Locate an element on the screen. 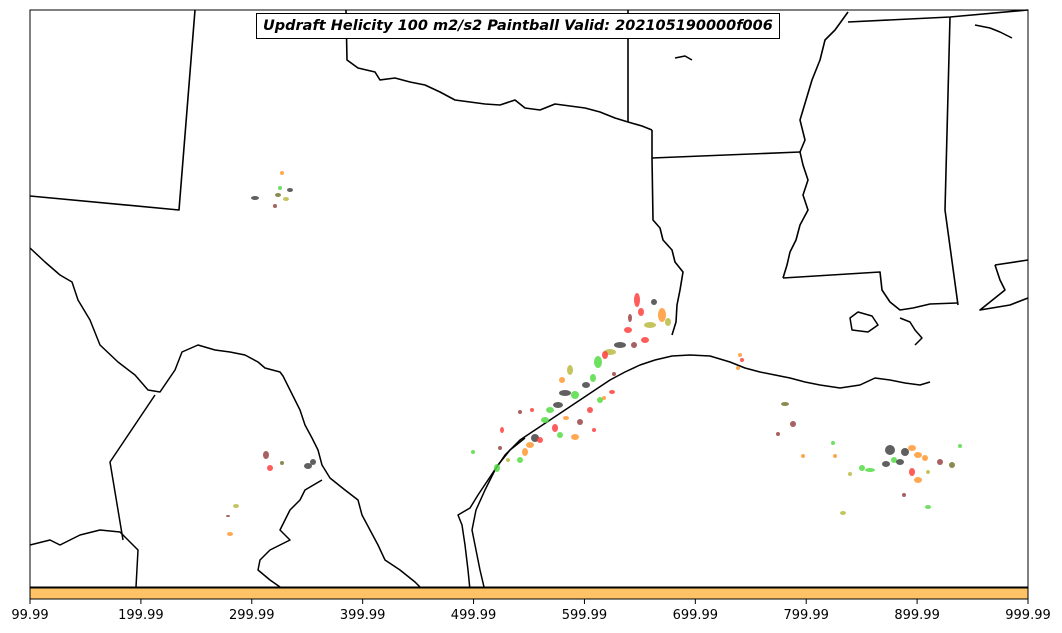 The image size is (1062, 633). colorbar-tick-label: 299.99 is located at coordinates (252, 615).